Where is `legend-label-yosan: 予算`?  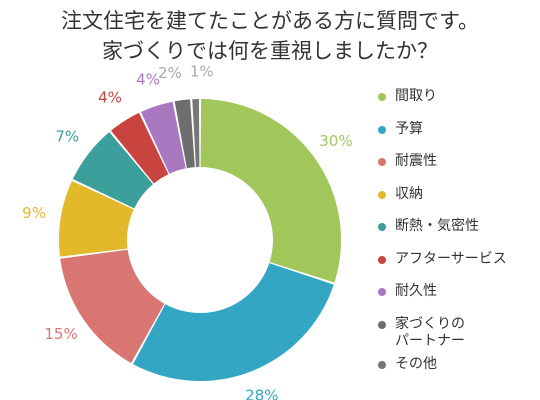 legend-label-yosan: 予算 is located at coordinates (409, 128).